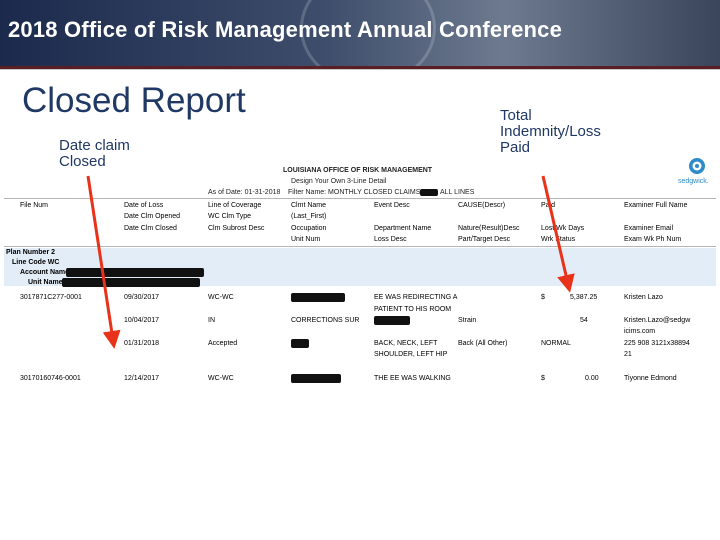 Image resolution: width=720 pixels, height=540 pixels. What do you see at coordinates (563, 228) in the screenshot?
I see `col-header: Lost Wk Days` at bounding box center [563, 228].